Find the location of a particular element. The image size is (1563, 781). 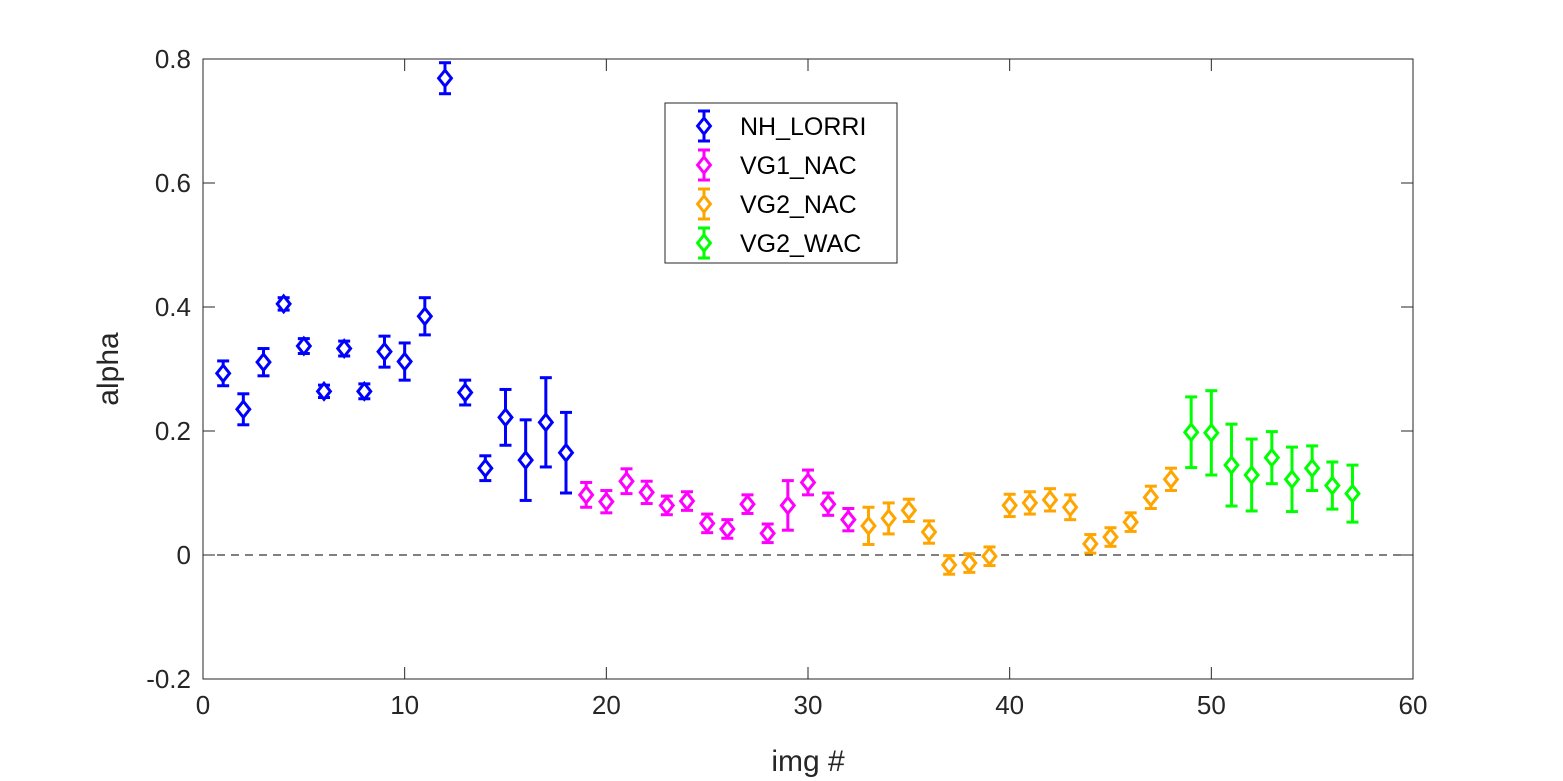

series-vg2-nac is located at coordinates (1020, 521).